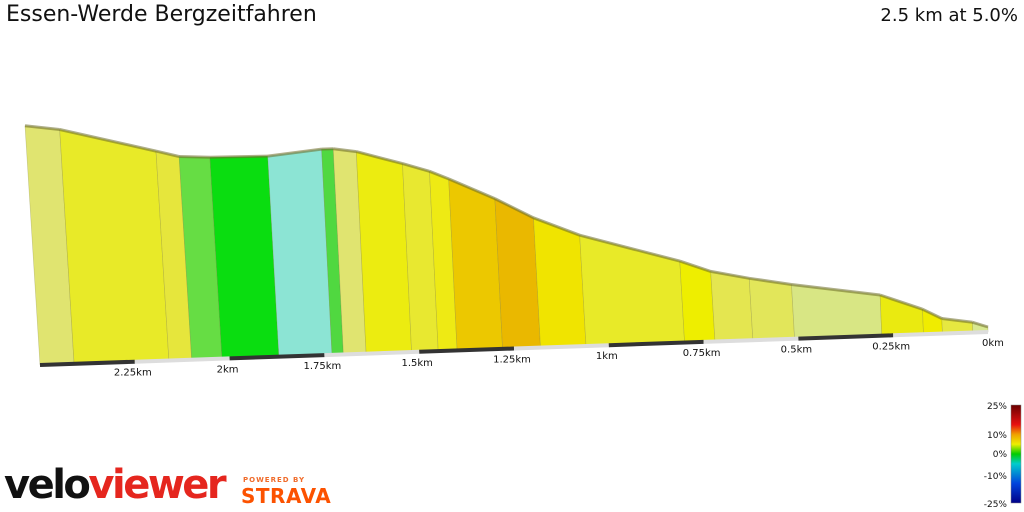 The width and height of the screenshot is (1024, 512). What do you see at coordinates (997, 436) in the screenshot?
I see `legend-label-10: 10%` at bounding box center [997, 436].